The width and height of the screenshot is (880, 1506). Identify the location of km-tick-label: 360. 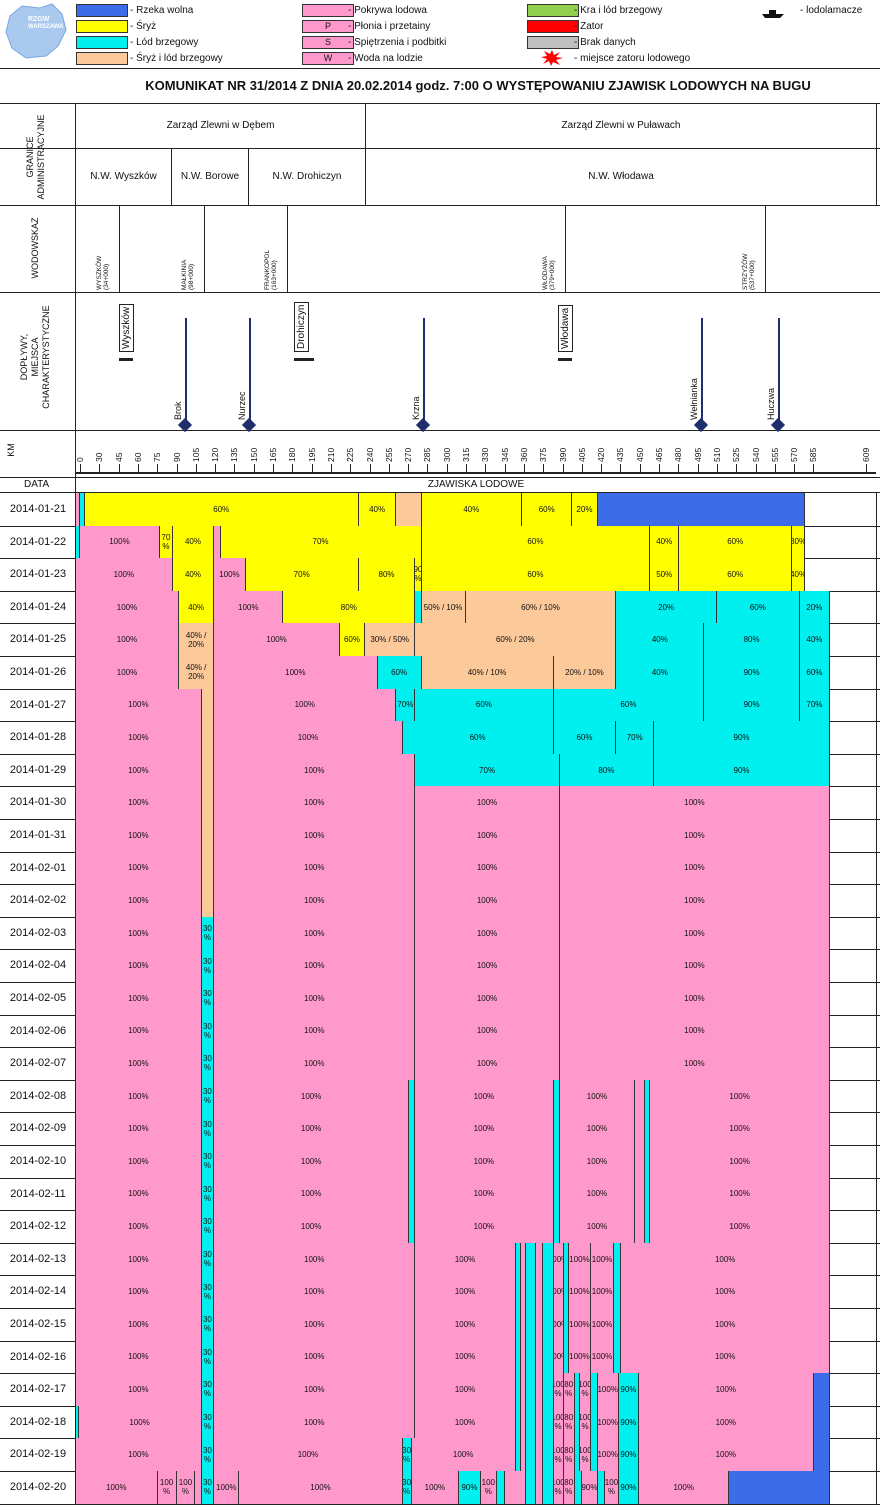
(523, 454).